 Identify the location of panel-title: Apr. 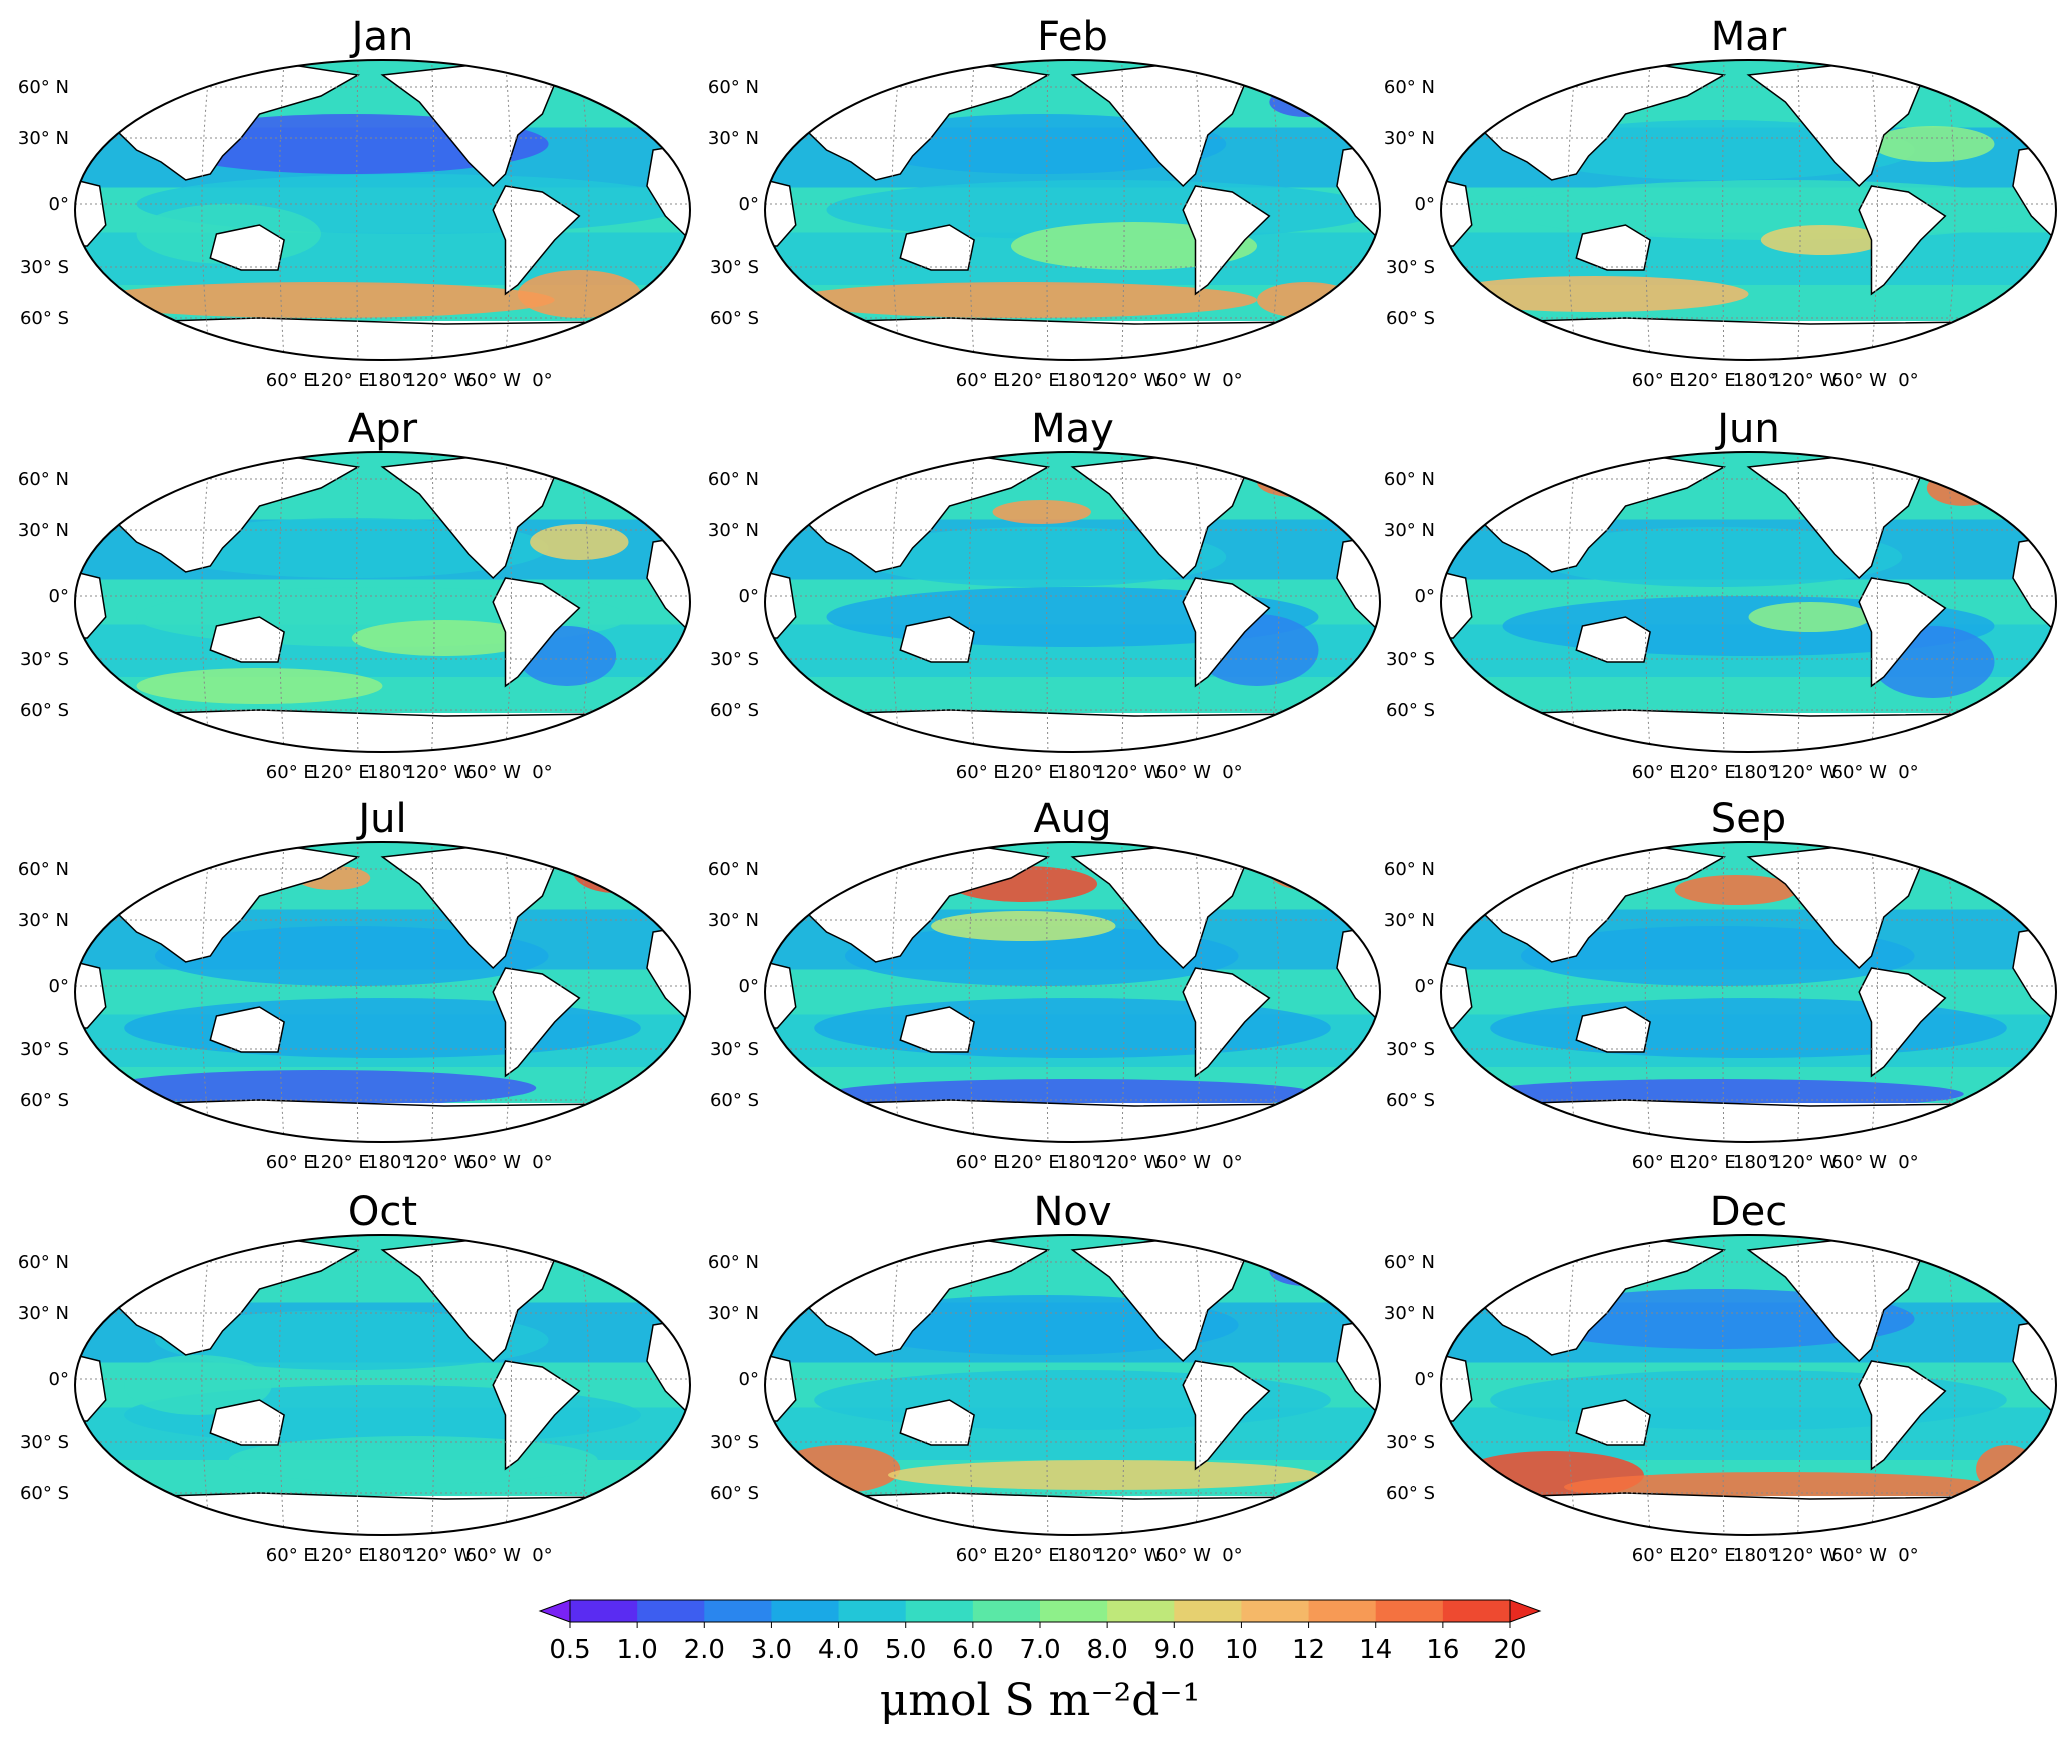
(383, 429).